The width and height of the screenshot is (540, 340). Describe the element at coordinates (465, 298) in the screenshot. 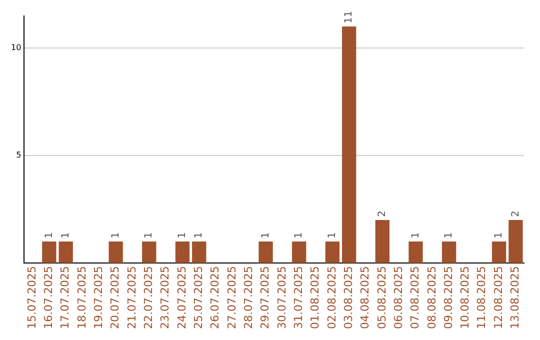

I see `x-tick-label: 10.08.2025` at that location.